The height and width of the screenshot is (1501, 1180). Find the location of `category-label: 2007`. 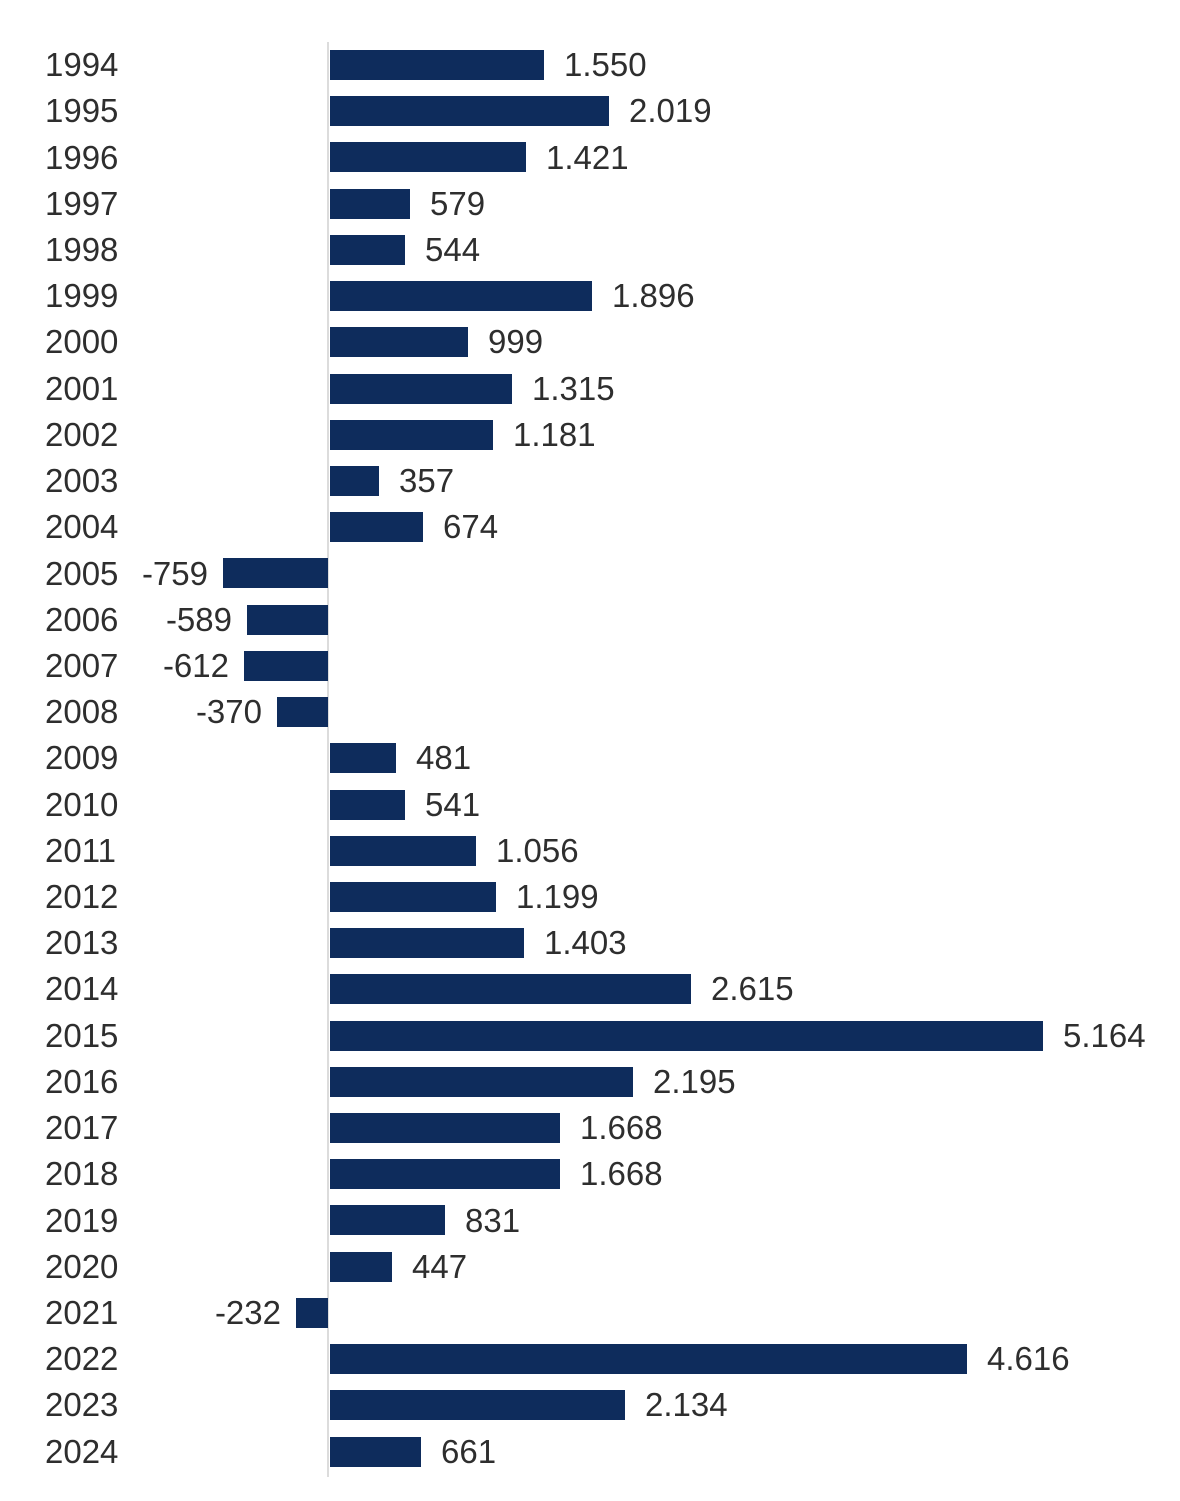

category-label: 2007 is located at coordinates (82, 665).